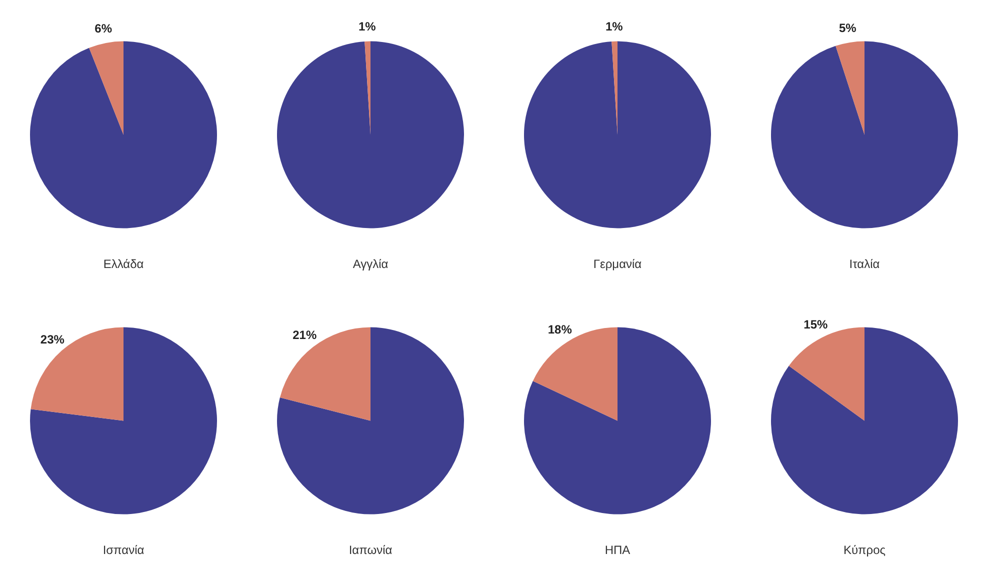 The width and height of the screenshot is (991, 572). Describe the element at coordinates (370, 550) in the screenshot. I see `text: Ιαπωνία` at that location.